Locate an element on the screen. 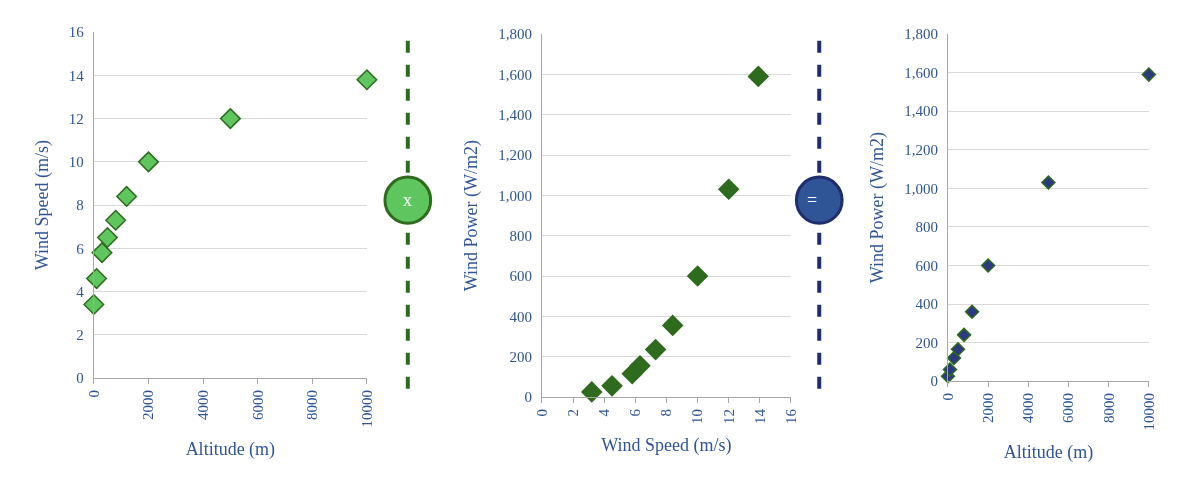 The image size is (1203, 480). y-tick-label: 12 is located at coordinates (76, 118).